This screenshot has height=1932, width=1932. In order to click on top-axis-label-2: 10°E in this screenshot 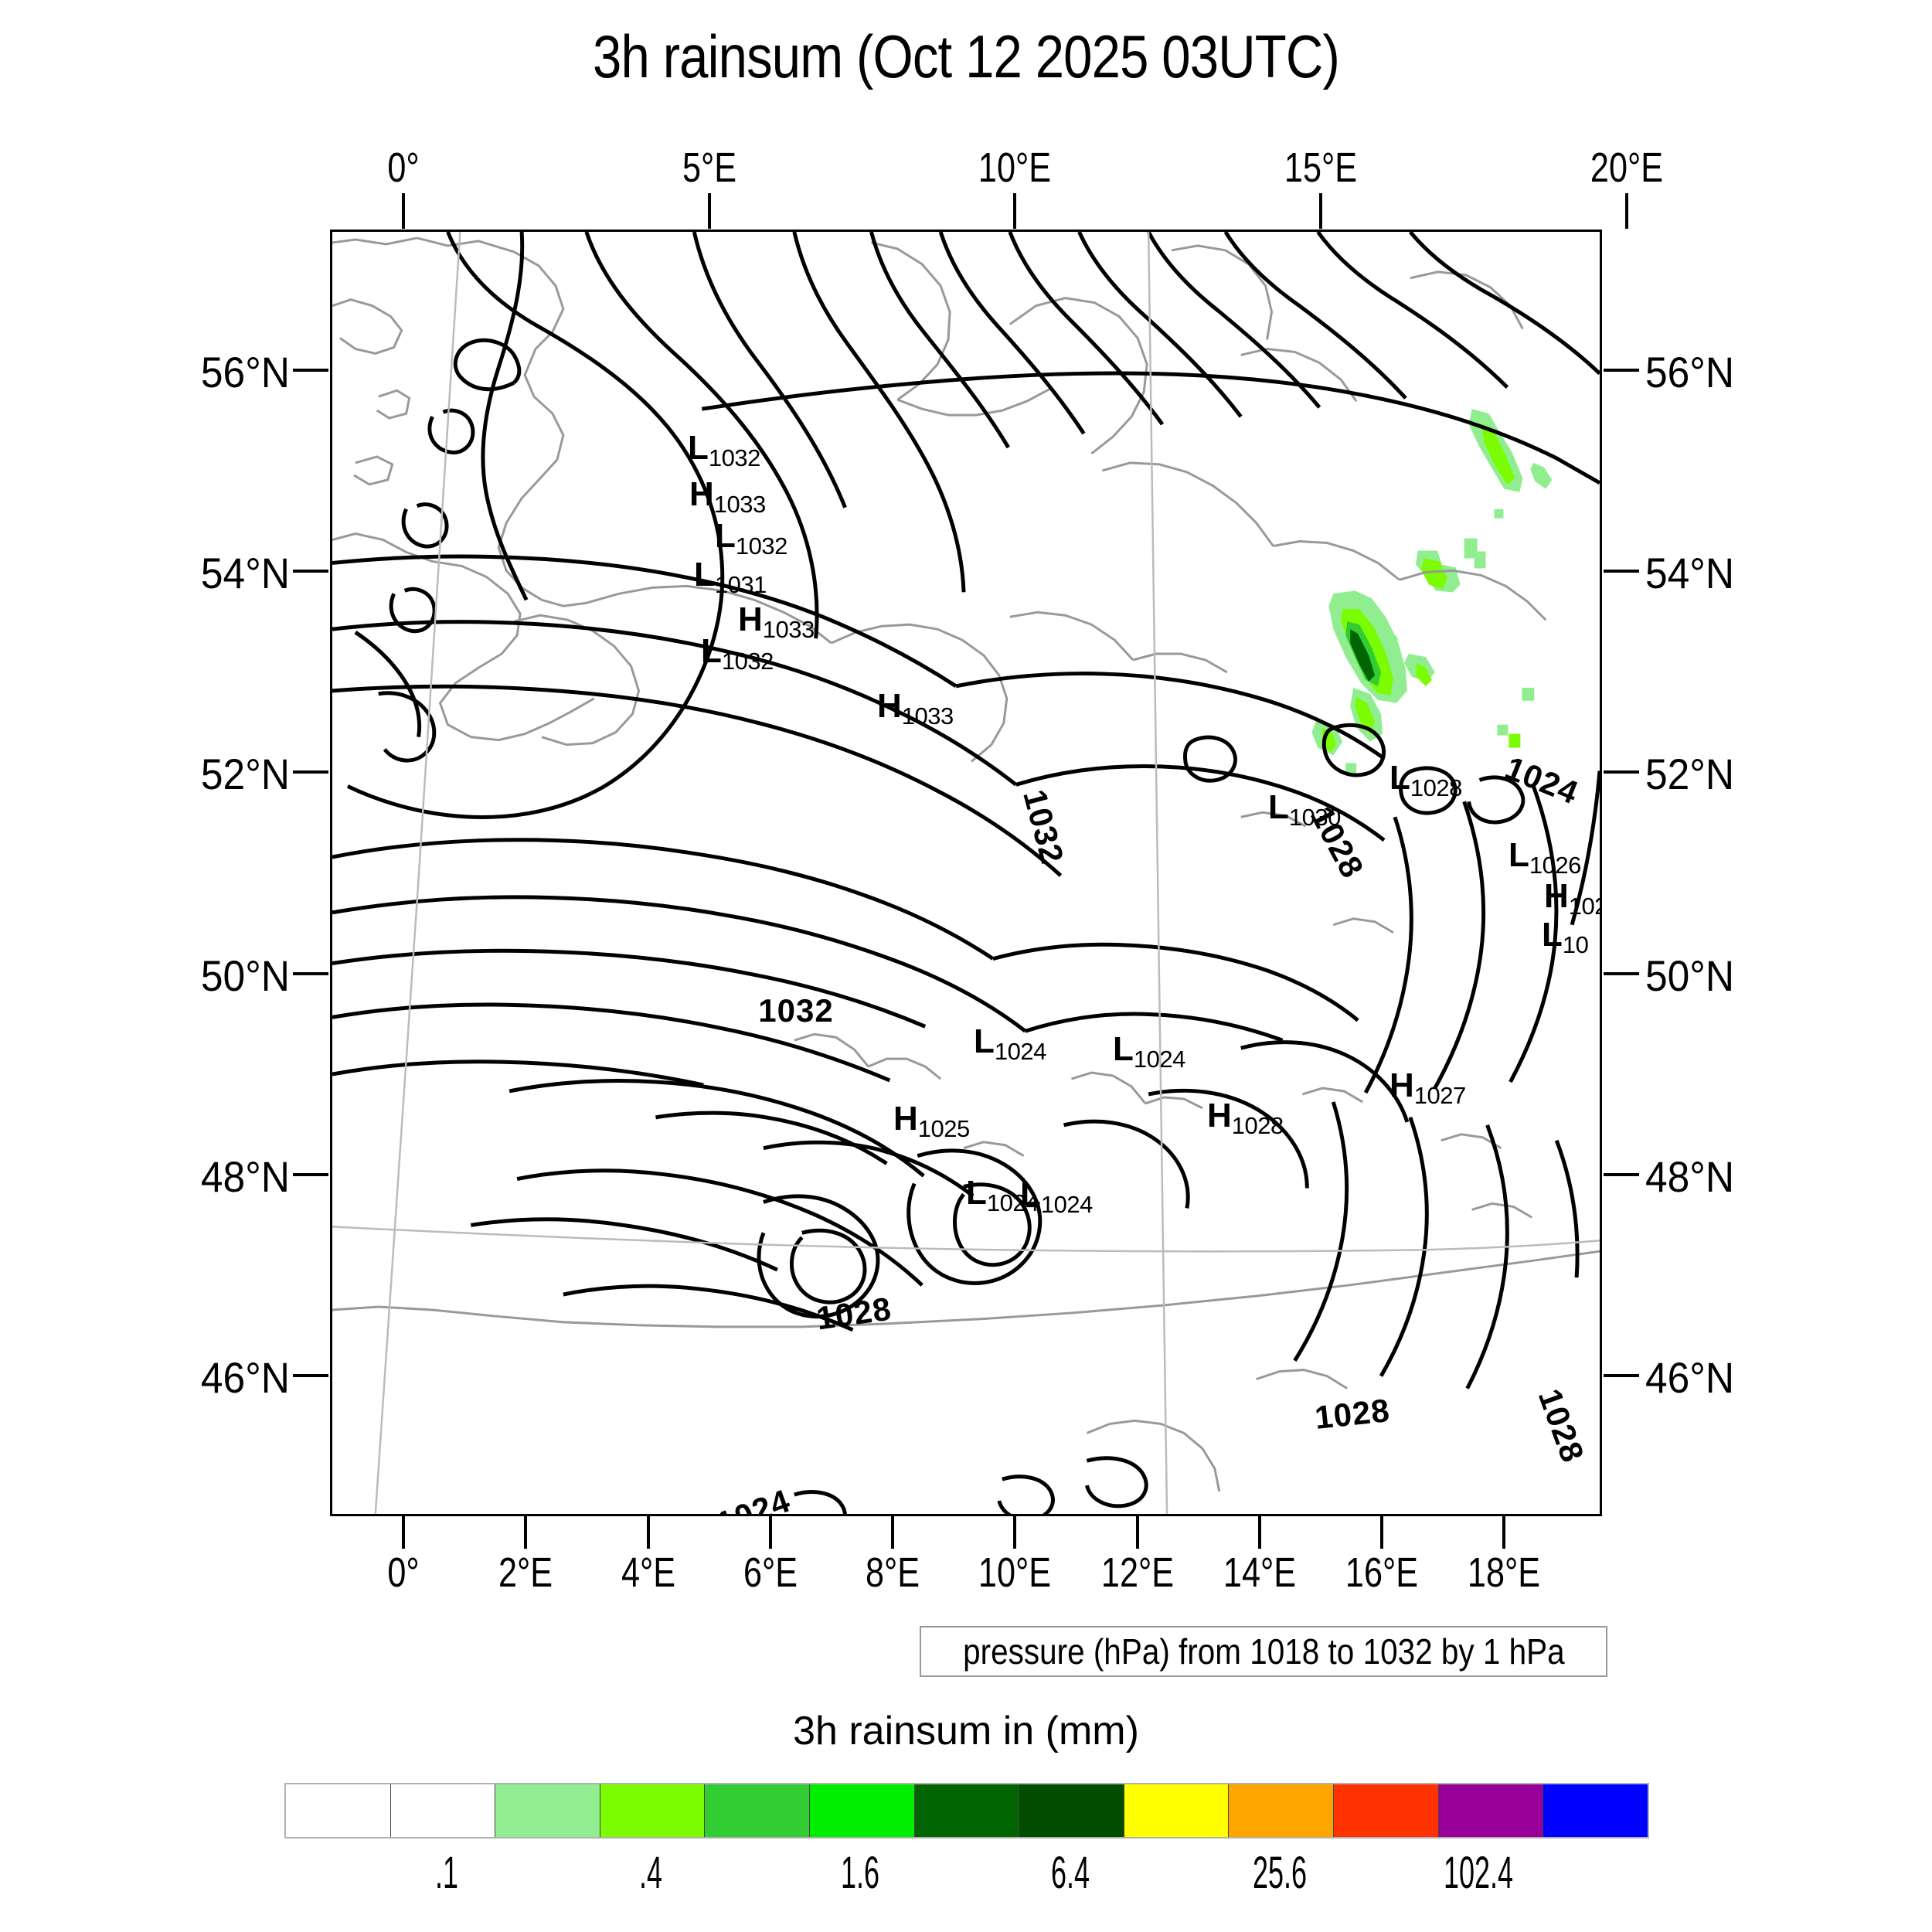, I will do `click(1015, 168)`.